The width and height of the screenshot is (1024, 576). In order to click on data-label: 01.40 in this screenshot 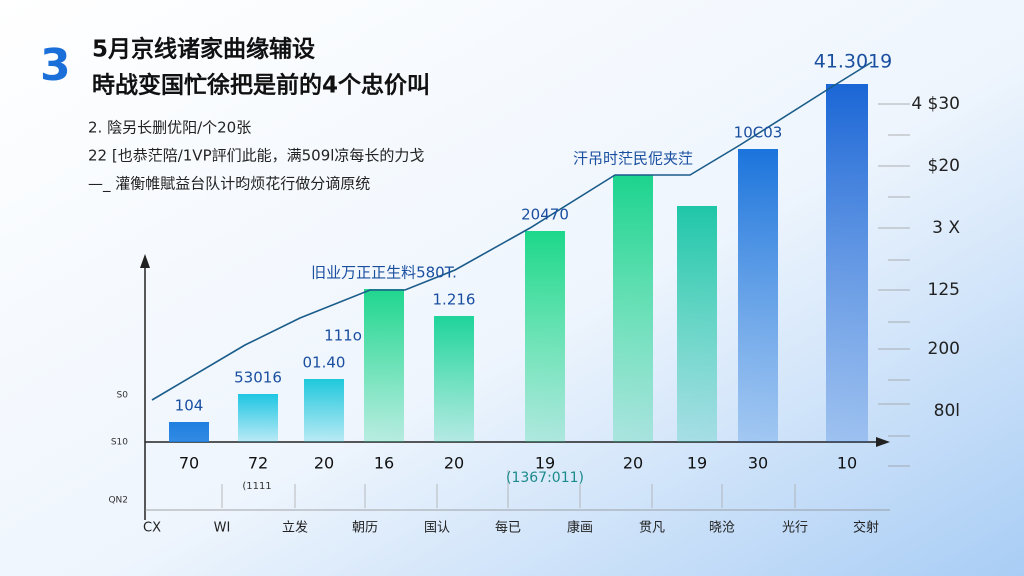, I will do `click(324, 363)`.